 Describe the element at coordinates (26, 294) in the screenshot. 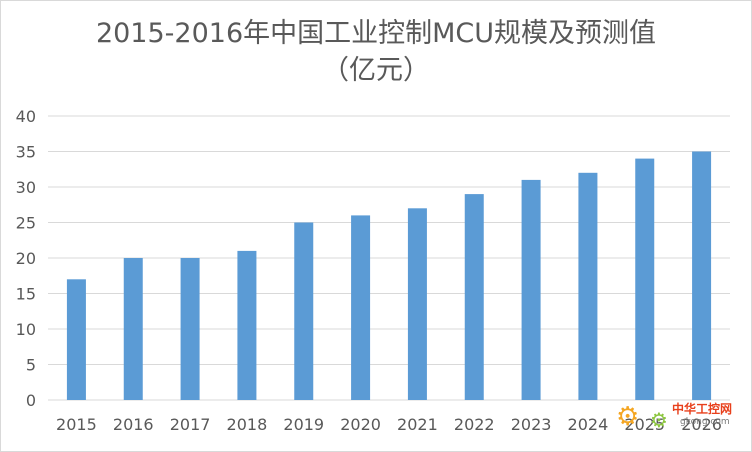

I see `y-tick-label: 15` at that location.